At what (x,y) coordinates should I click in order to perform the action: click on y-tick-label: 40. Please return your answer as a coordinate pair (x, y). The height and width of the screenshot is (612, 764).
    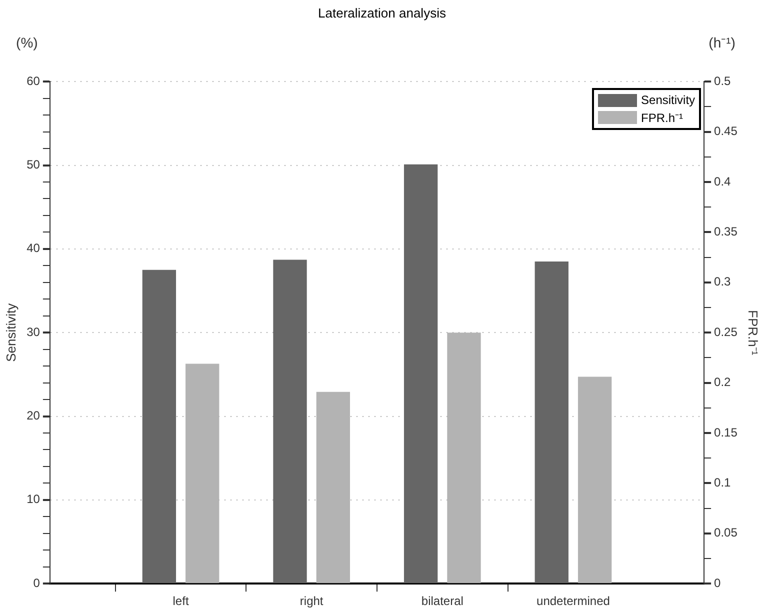
    Looking at the image, I should click on (33, 248).